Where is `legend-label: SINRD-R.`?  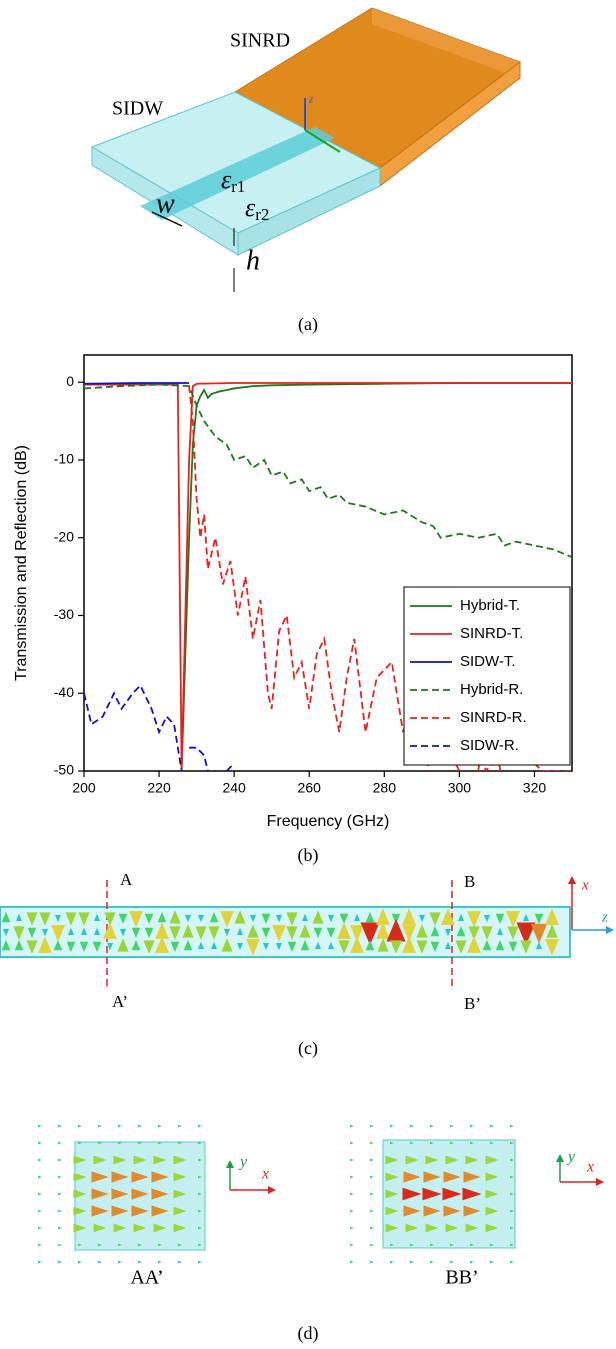 legend-label: SINRD-R. is located at coordinates (493, 717).